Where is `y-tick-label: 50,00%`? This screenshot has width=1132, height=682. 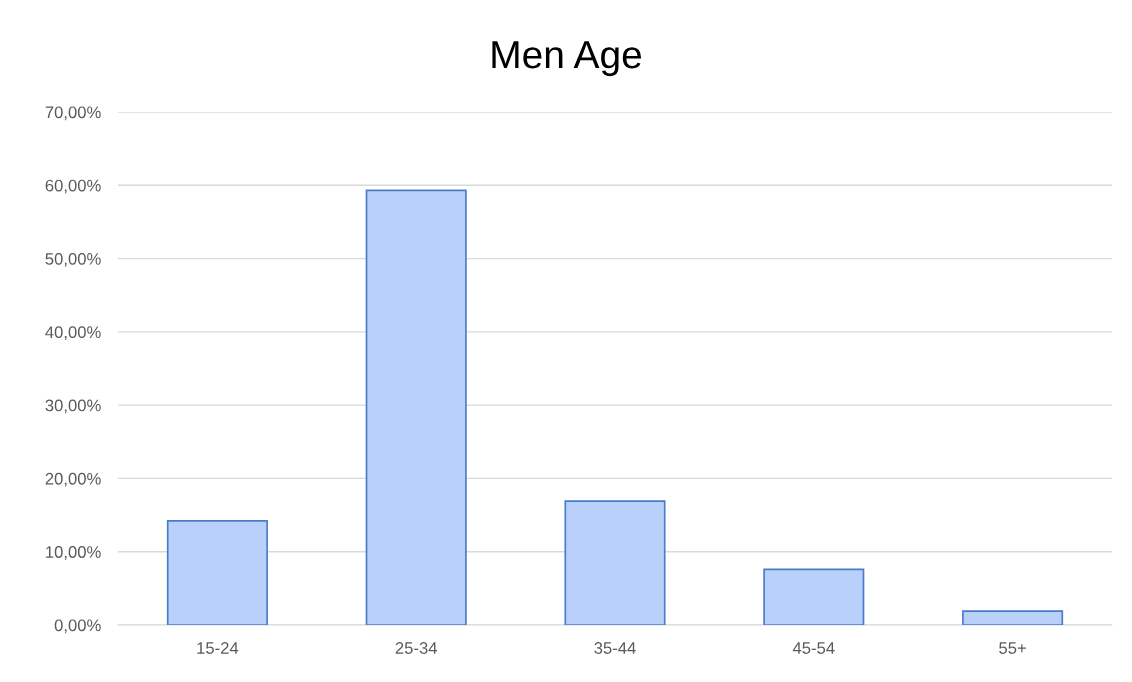
y-tick-label: 50,00% is located at coordinates (73, 259).